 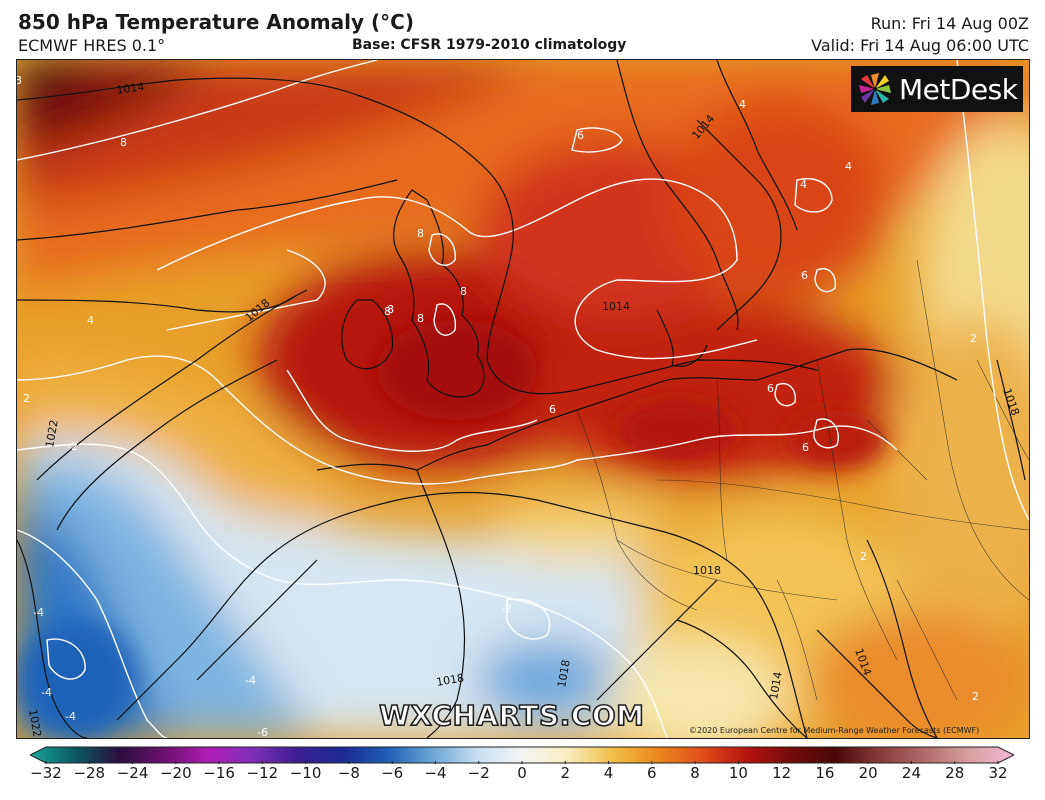 What do you see at coordinates (219, 773) in the screenshot?
I see `colorbar-tick-label: −16` at bounding box center [219, 773].